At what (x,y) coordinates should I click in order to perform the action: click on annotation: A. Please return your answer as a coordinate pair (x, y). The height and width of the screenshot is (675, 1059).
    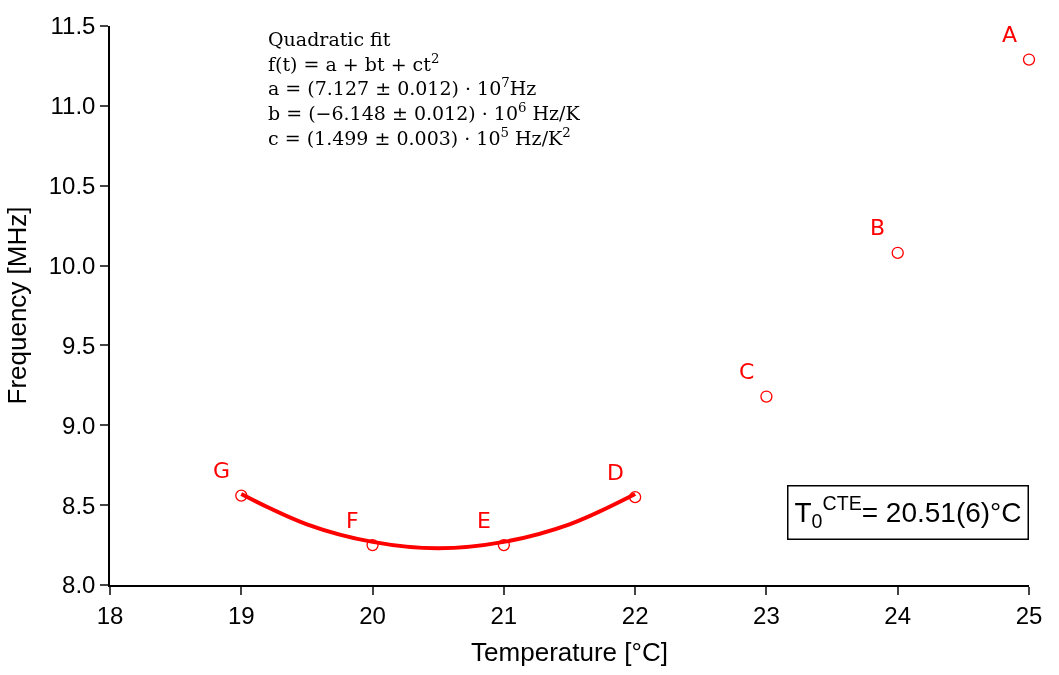
    Looking at the image, I should click on (1010, 34).